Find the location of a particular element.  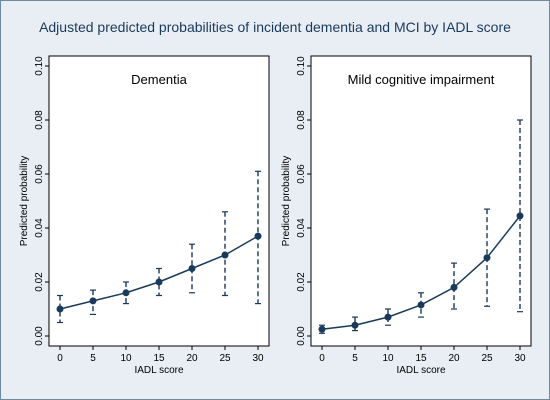

panel-1-y-tick-label: 0.04 is located at coordinates (39, 228).